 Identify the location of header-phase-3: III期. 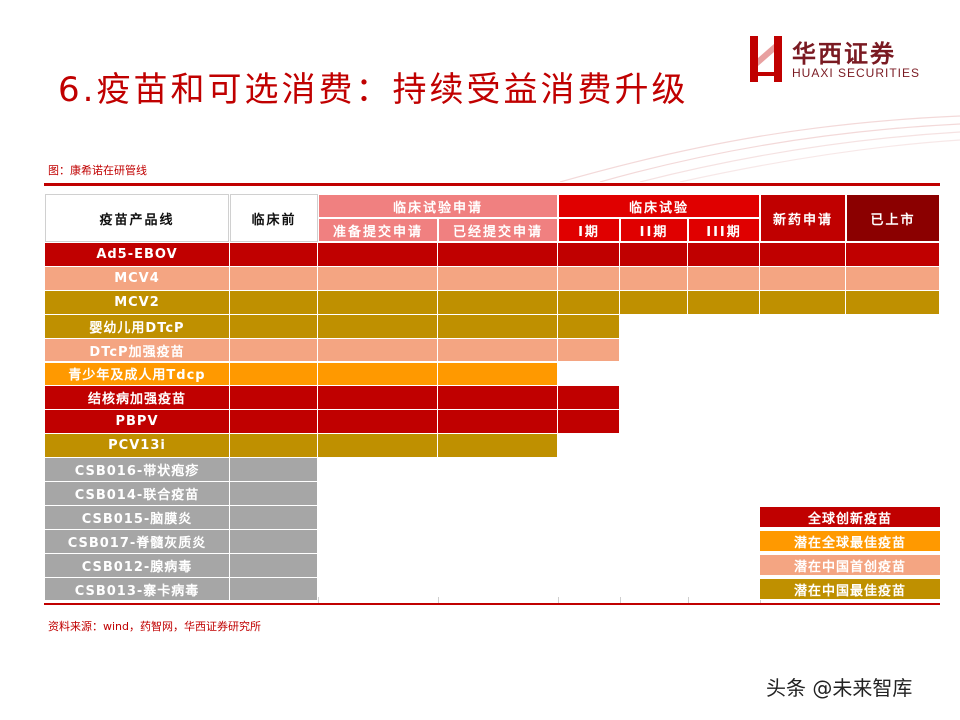
(724, 230).